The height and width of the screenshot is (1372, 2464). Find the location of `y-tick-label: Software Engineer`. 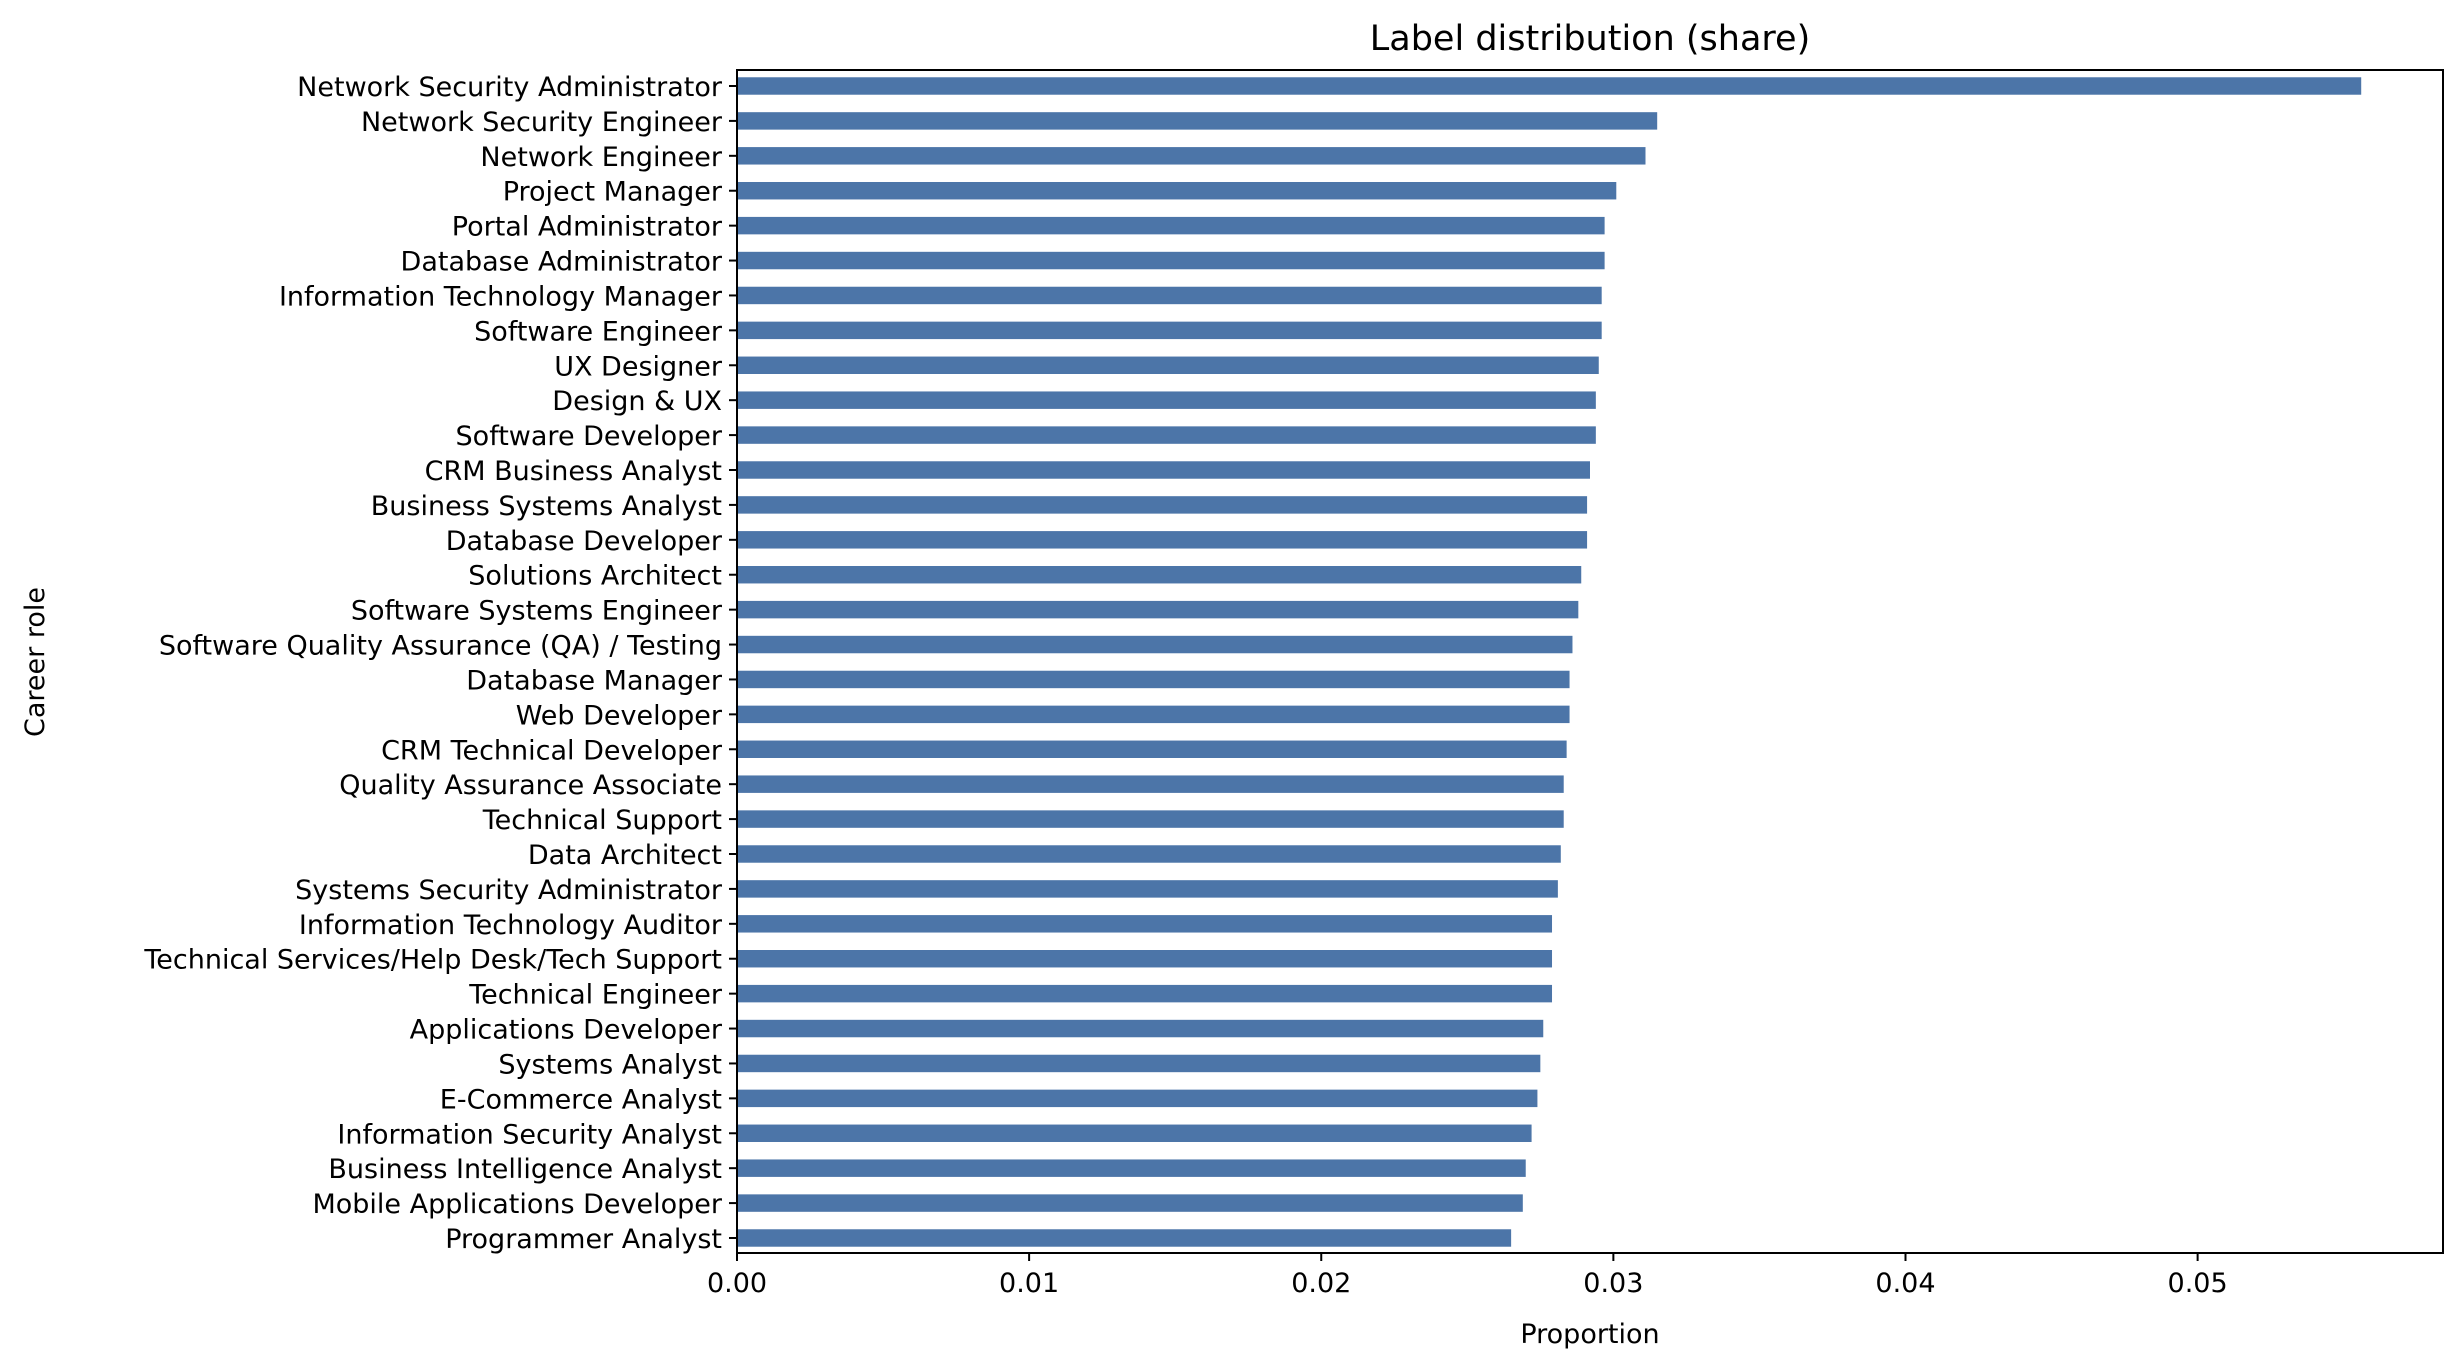

y-tick-label: Software Engineer is located at coordinates (598, 331).